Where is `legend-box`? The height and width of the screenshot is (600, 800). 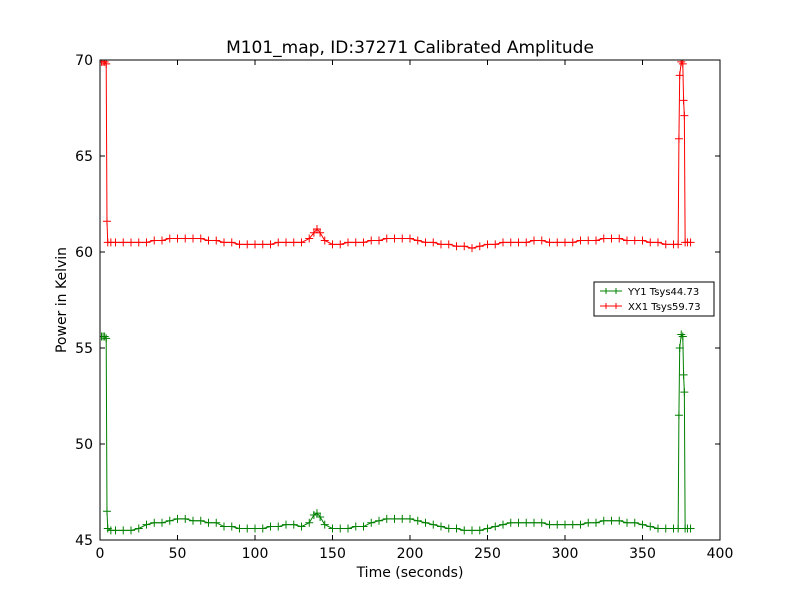 legend-box is located at coordinates (654, 299).